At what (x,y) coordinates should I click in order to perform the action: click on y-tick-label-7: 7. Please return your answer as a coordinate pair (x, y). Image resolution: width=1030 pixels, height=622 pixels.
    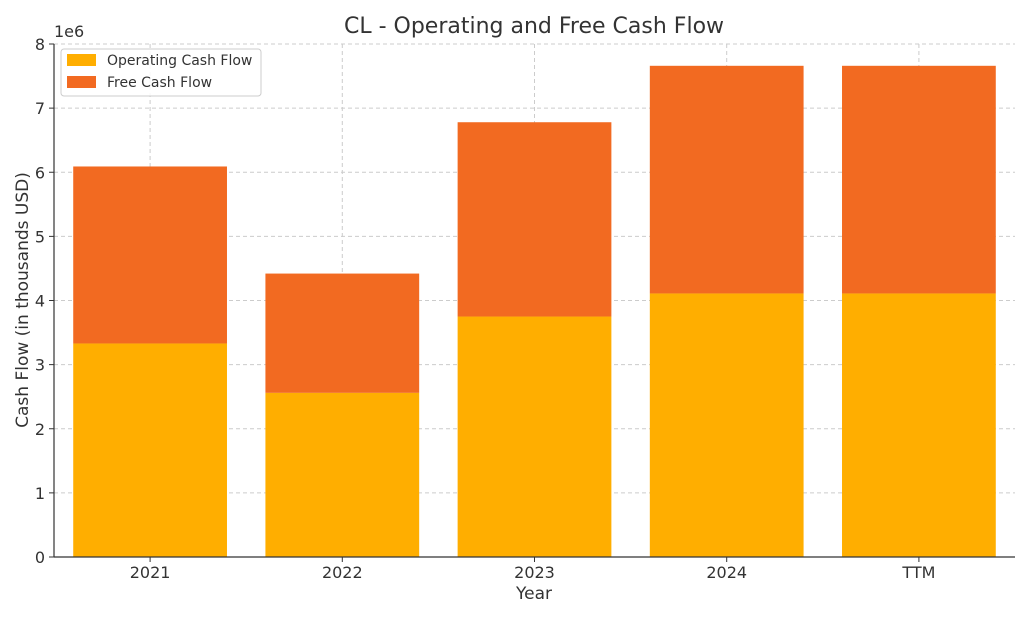
    Looking at the image, I should click on (40, 108).